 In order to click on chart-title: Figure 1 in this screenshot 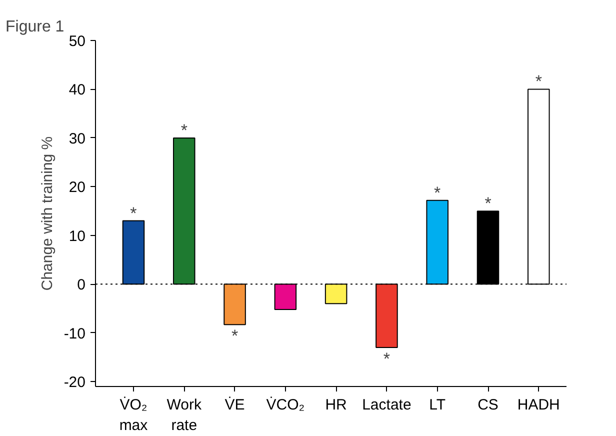, I will do `click(35, 27)`.